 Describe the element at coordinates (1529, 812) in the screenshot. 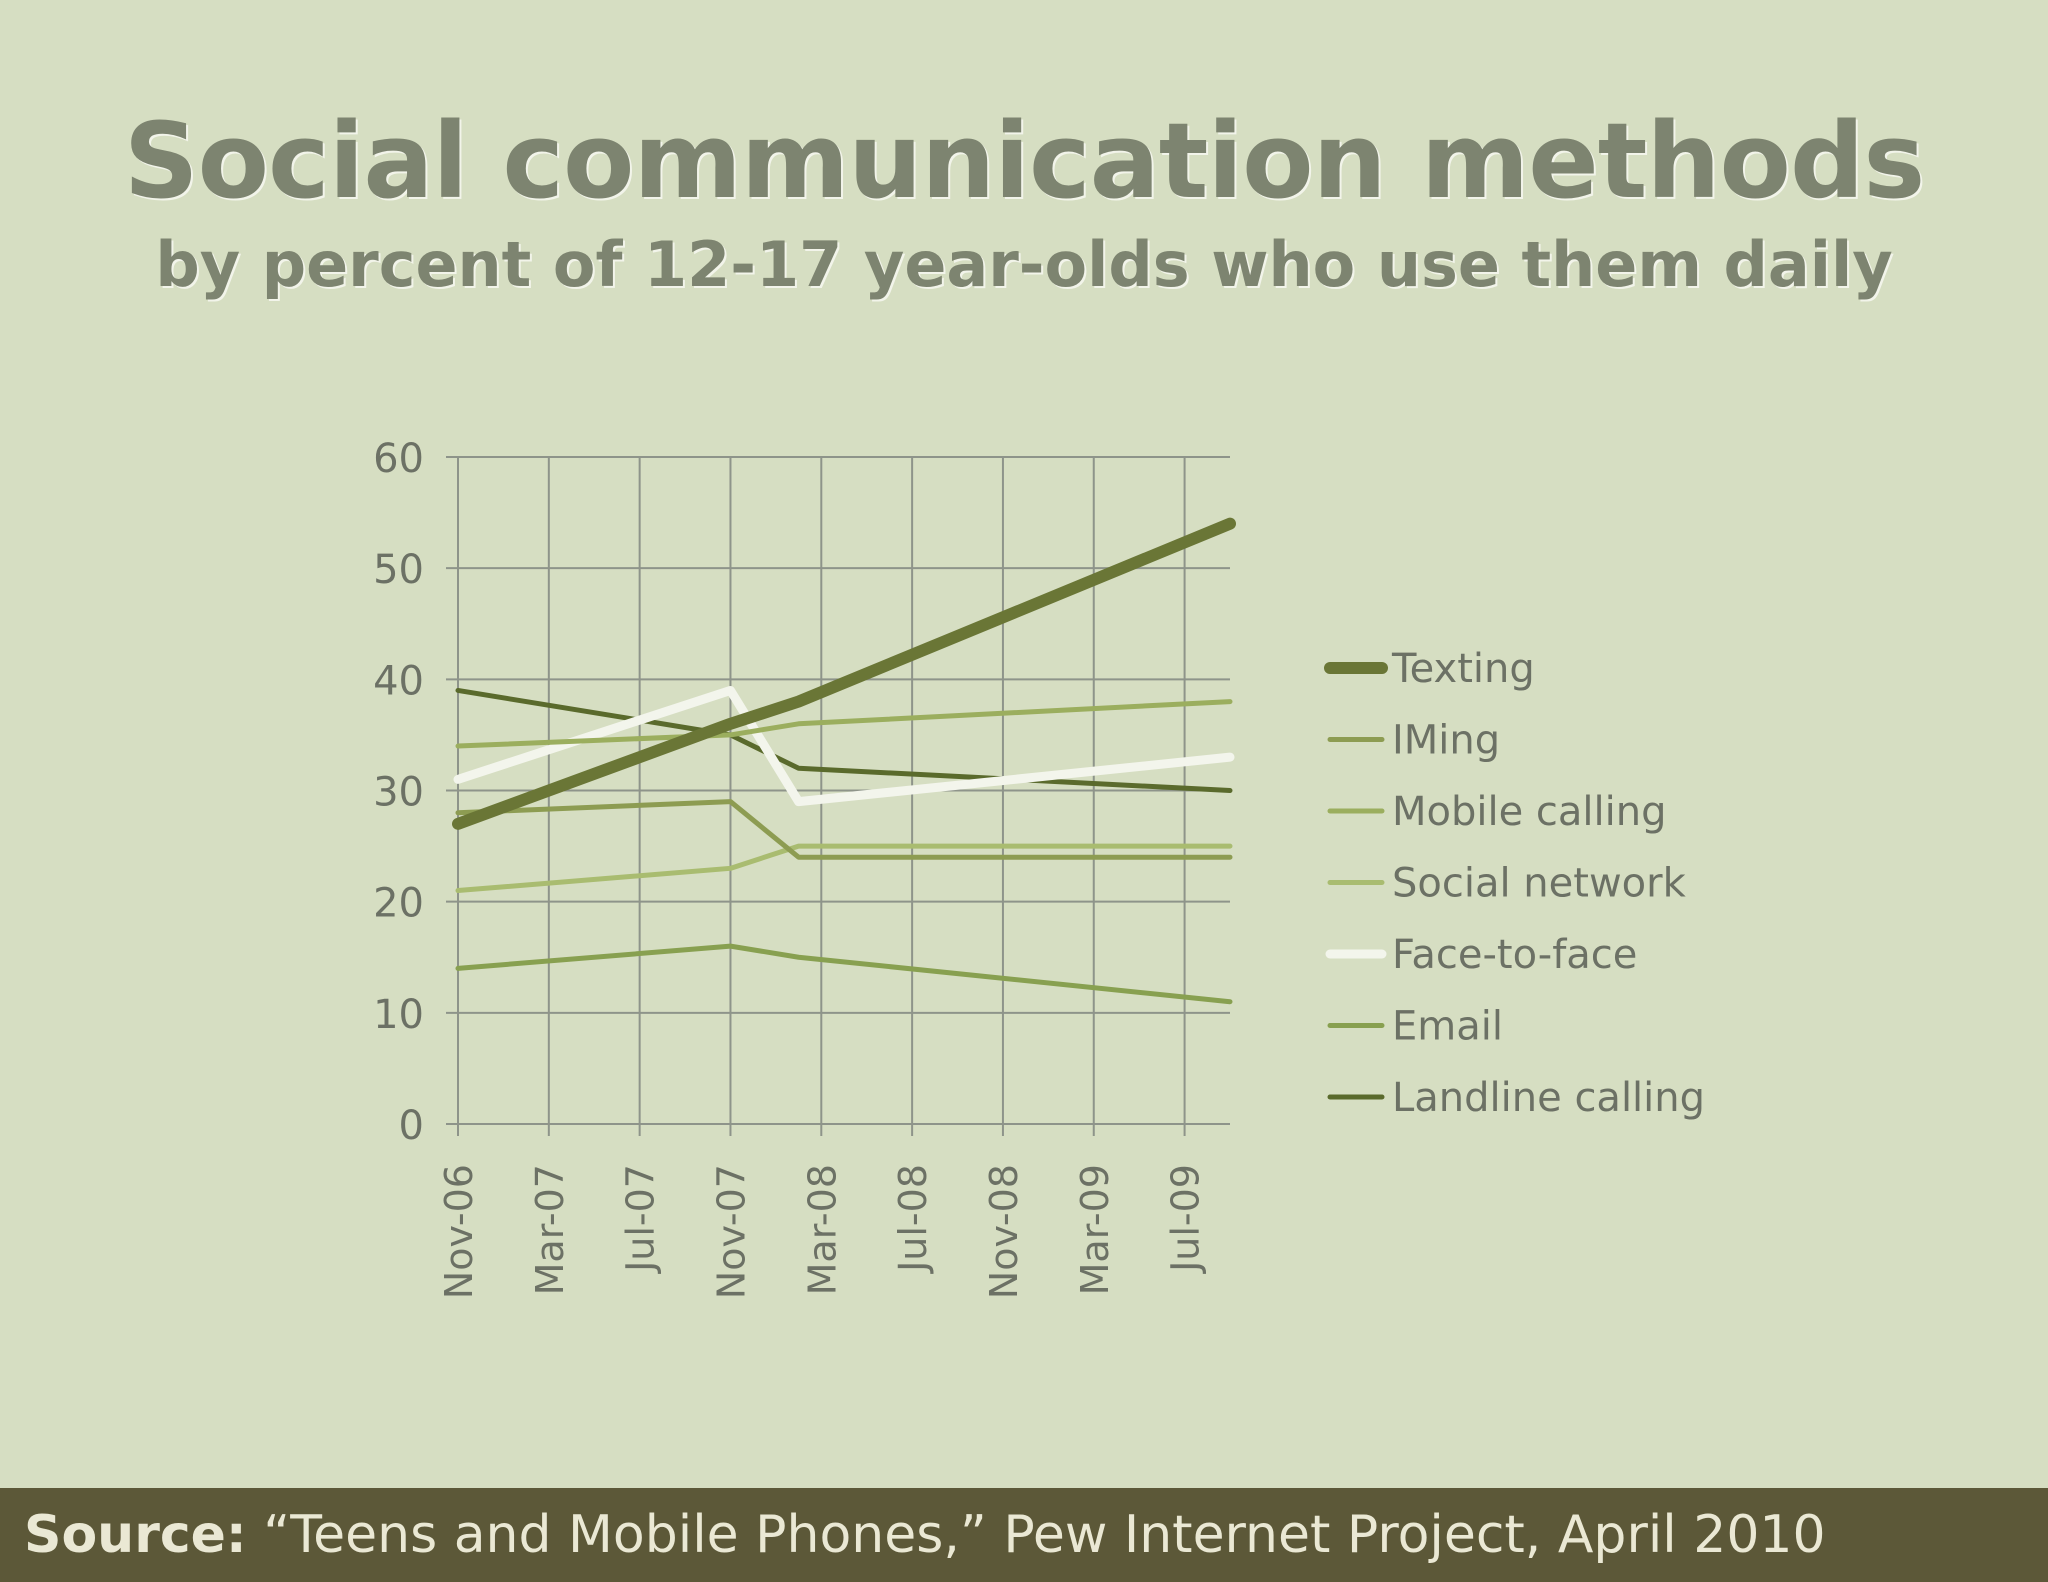

I see `legend-label: Mobile calling` at that location.